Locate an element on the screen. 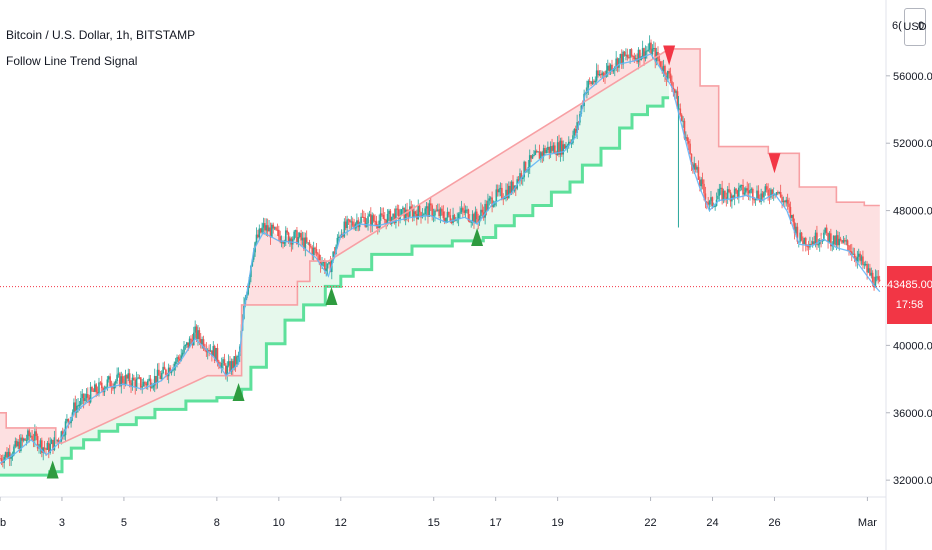 The height and width of the screenshot is (550, 932). y-tick-label: 48000.00 is located at coordinates (912, 212).